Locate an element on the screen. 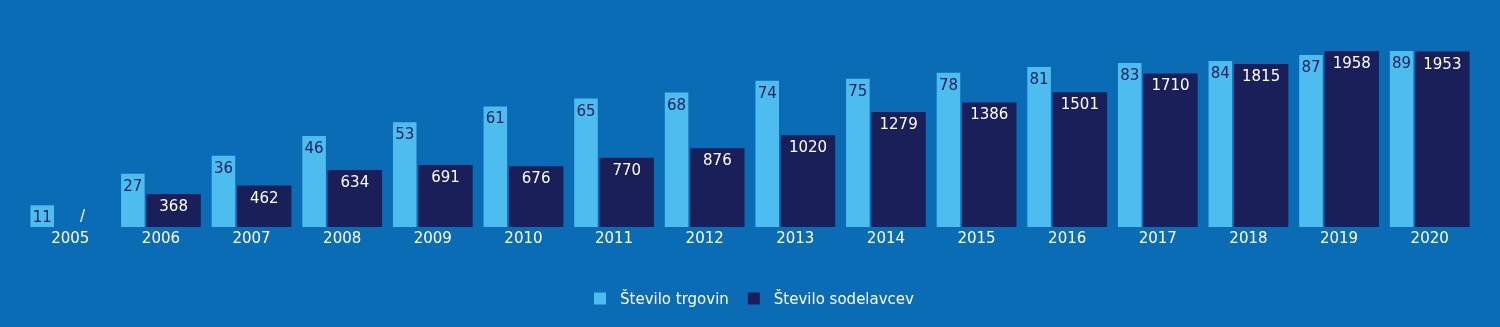  data-label: 84 is located at coordinates (1220, 72).